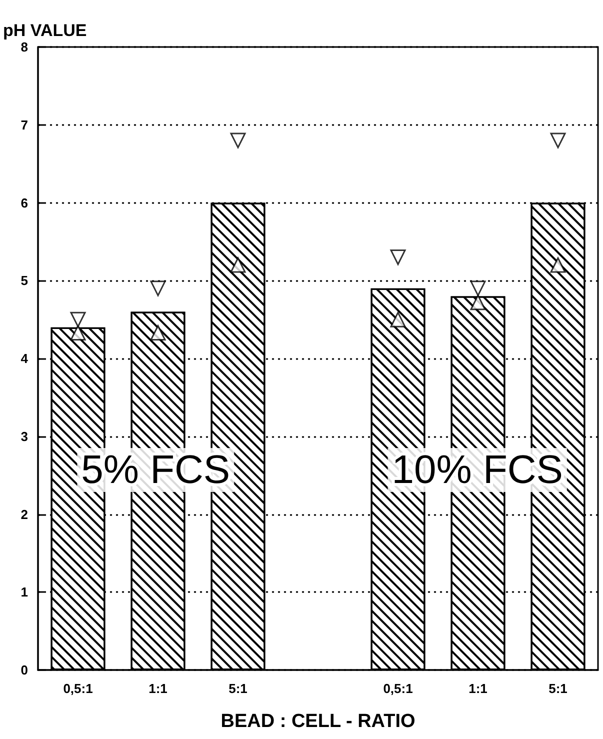 This screenshot has height=739, width=603. What do you see at coordinates (24, 47) in the screenshot?
I see `y-tick-label: 8` at bounding box center [24, 47].